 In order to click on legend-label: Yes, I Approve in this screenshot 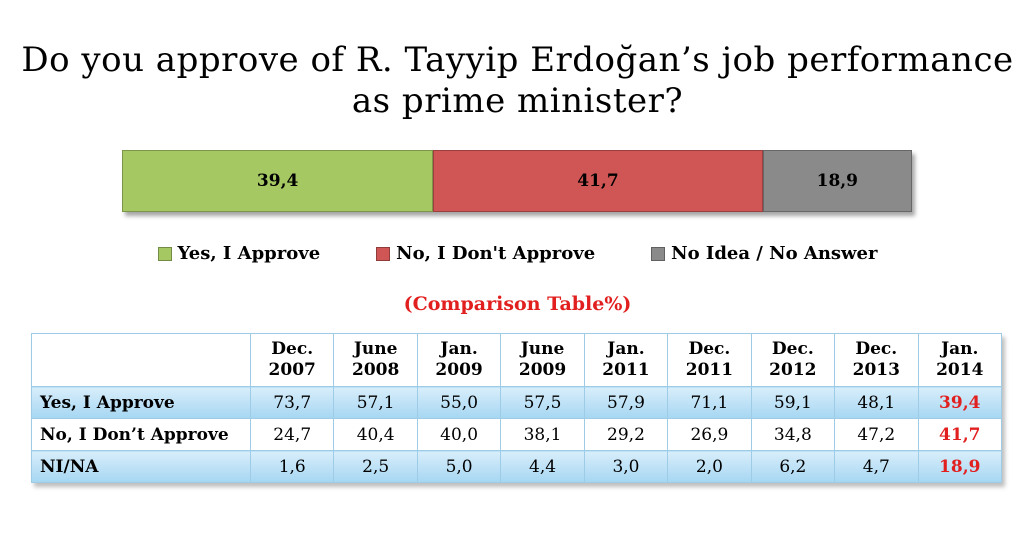, I will do `click(249, 253)`.